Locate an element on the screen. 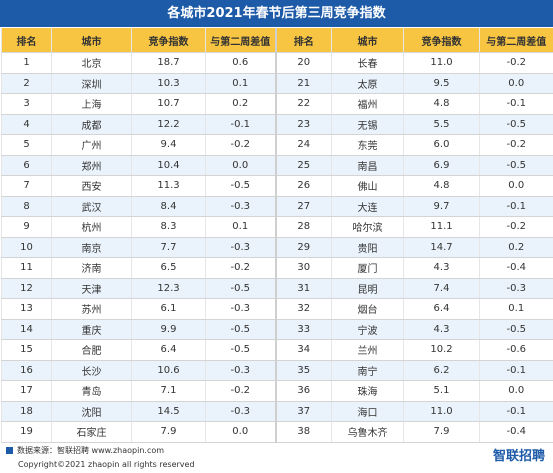 Image resolution: width=553 pixels, height=473 pixels. cell-city: 苏州 is located at coordinates (91, 309).